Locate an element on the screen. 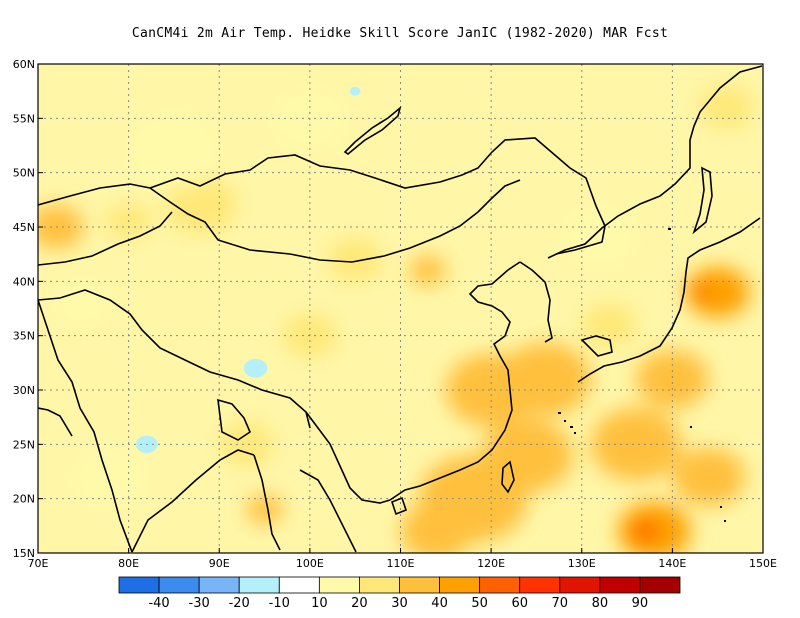 This screenshot has height=618, width=800. longitude-axis: 70E 80E 90E 100E 110E 120E 130E 140E 150E is located at coordinates (402, 559).